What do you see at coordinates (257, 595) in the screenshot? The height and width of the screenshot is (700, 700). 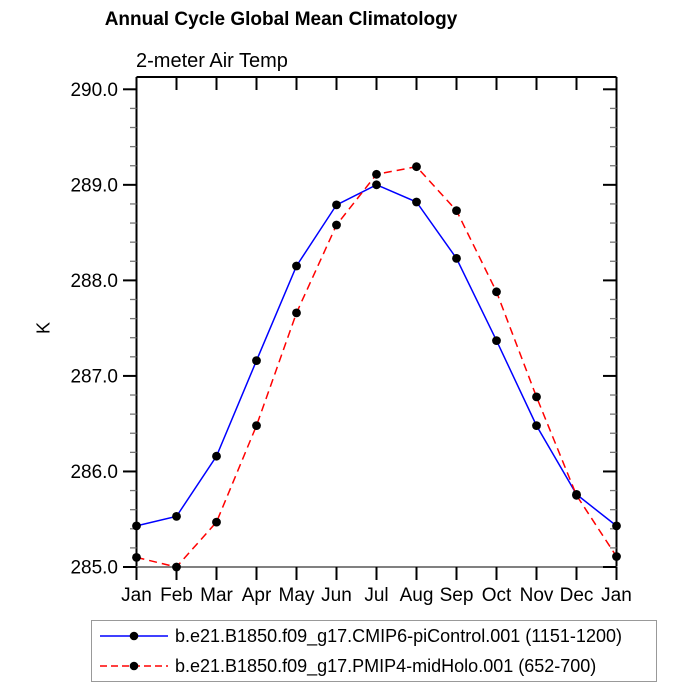 I see `x-tick-label: Apr` at bounding box center [257, 595].